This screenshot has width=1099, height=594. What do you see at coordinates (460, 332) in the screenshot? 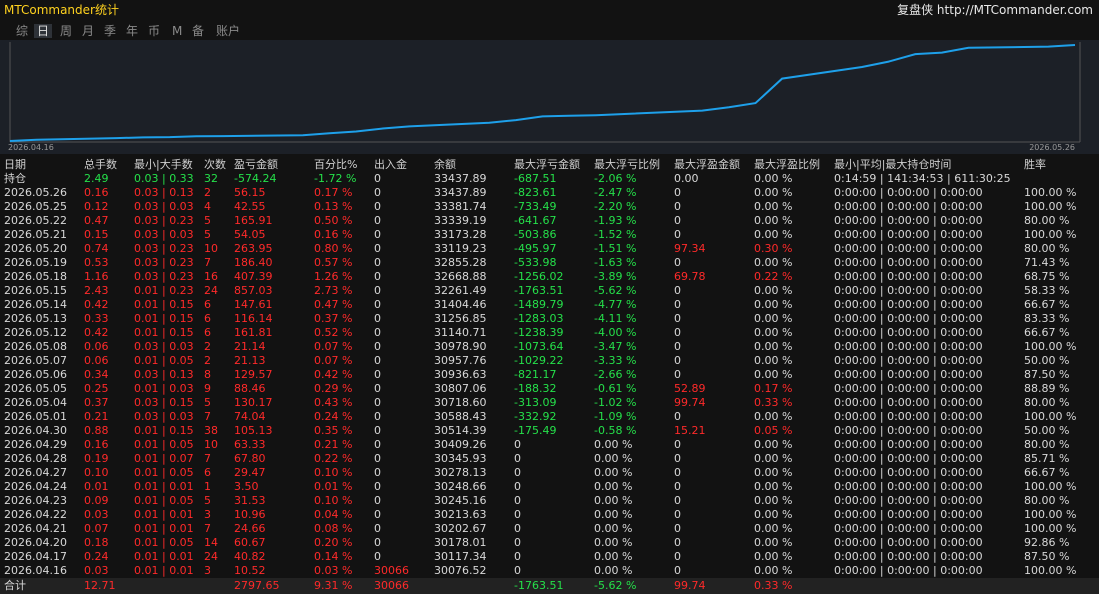
I see `table-cell: 31140.71` at bounding box center [460, 332].